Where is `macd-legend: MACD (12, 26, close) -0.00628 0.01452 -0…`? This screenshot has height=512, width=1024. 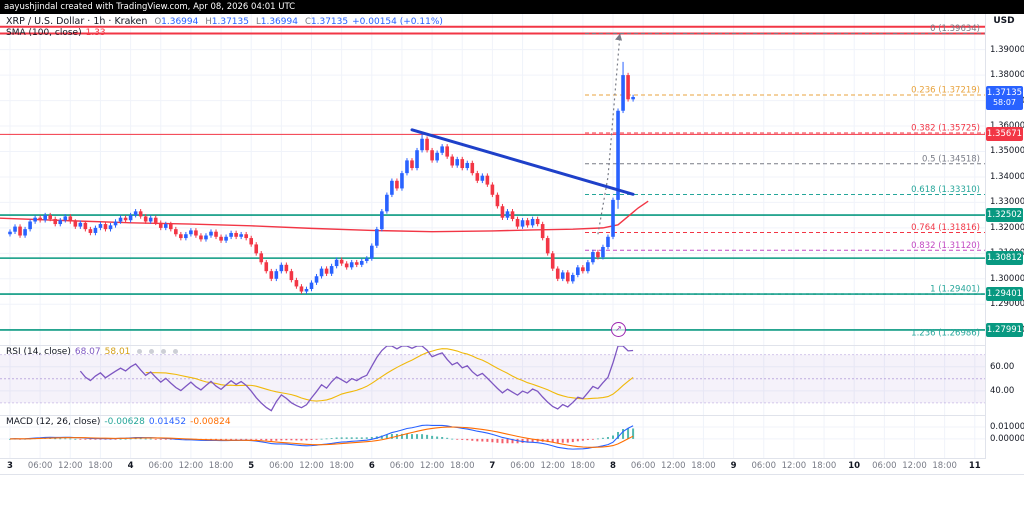 macd-legend: MACD (12, 26, close) -0.00628 0.01452 -0… is located at coordinates (118, 422).